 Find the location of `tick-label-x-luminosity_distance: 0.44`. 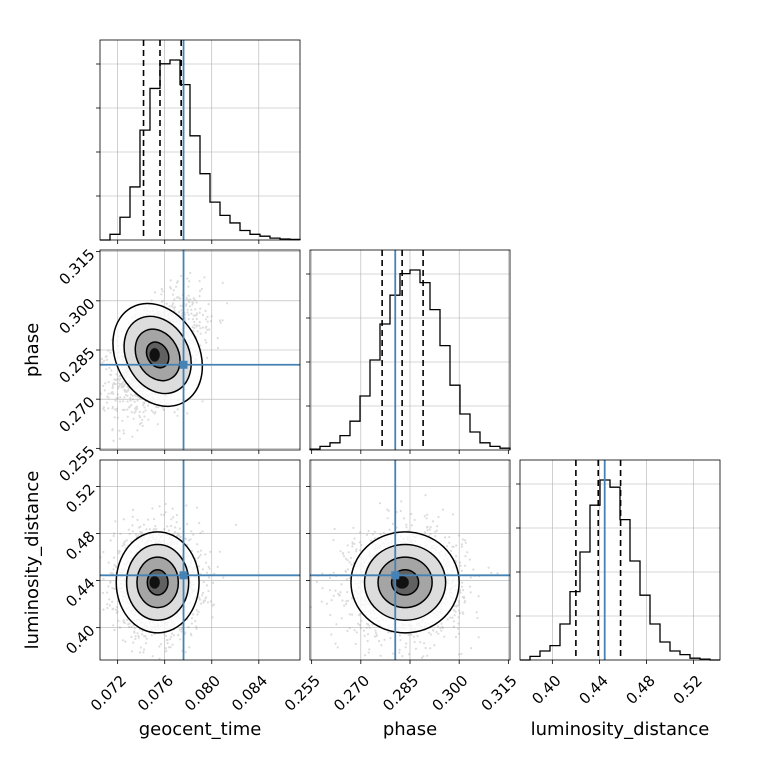

tick-label-x-luminosity_distance: 0.44 is located at coordinates (593, 690).